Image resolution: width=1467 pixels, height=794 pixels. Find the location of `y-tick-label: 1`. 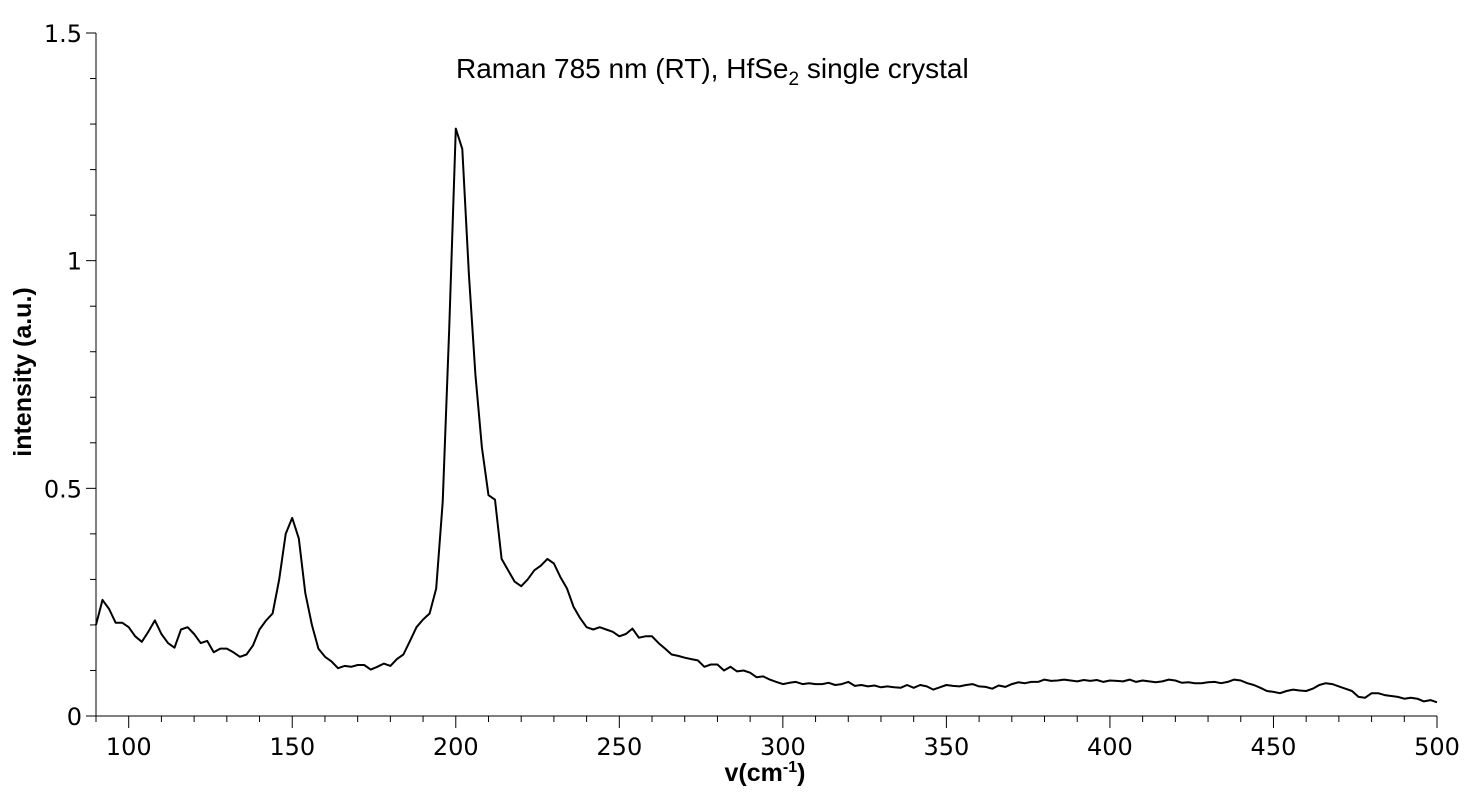

y-tick-label: 1 is located at coordinates (74, 262).